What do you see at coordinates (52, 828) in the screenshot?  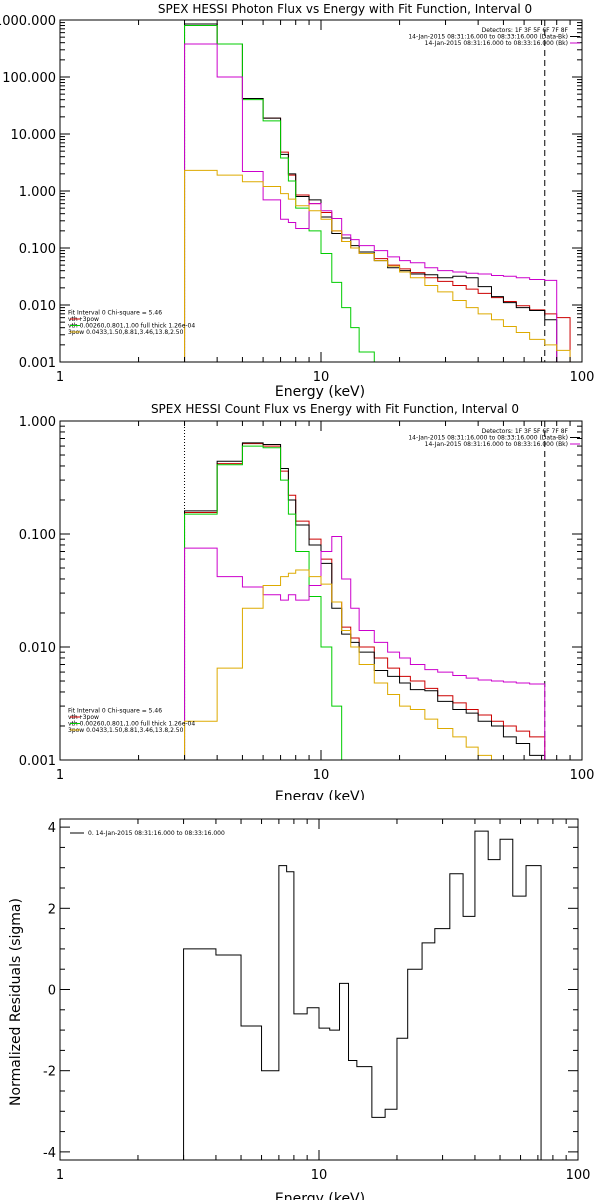 I see `y-tick-label: 4` at bounding box center [52, 828].